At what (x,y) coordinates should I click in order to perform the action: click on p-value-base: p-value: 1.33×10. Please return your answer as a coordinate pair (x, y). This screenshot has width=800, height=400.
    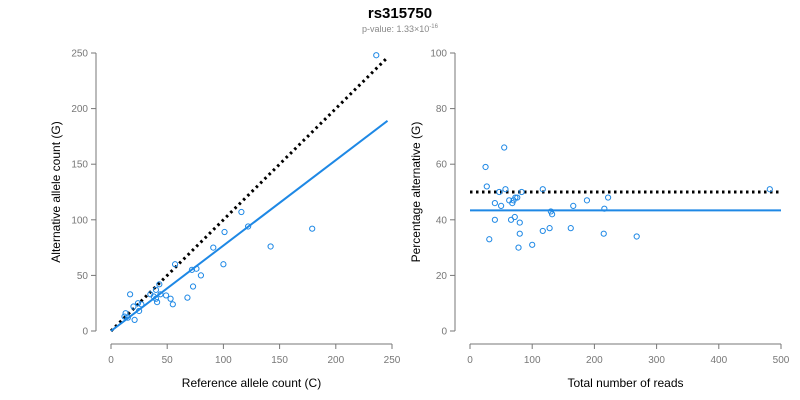
    Looking at the image, I should click on (396, 29).